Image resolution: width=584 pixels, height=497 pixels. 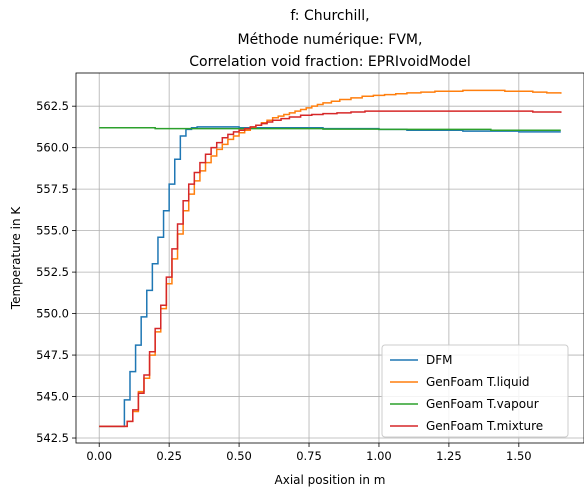 I want to click on title-line-1: f: Churchill,, so click(x=329, y=16).